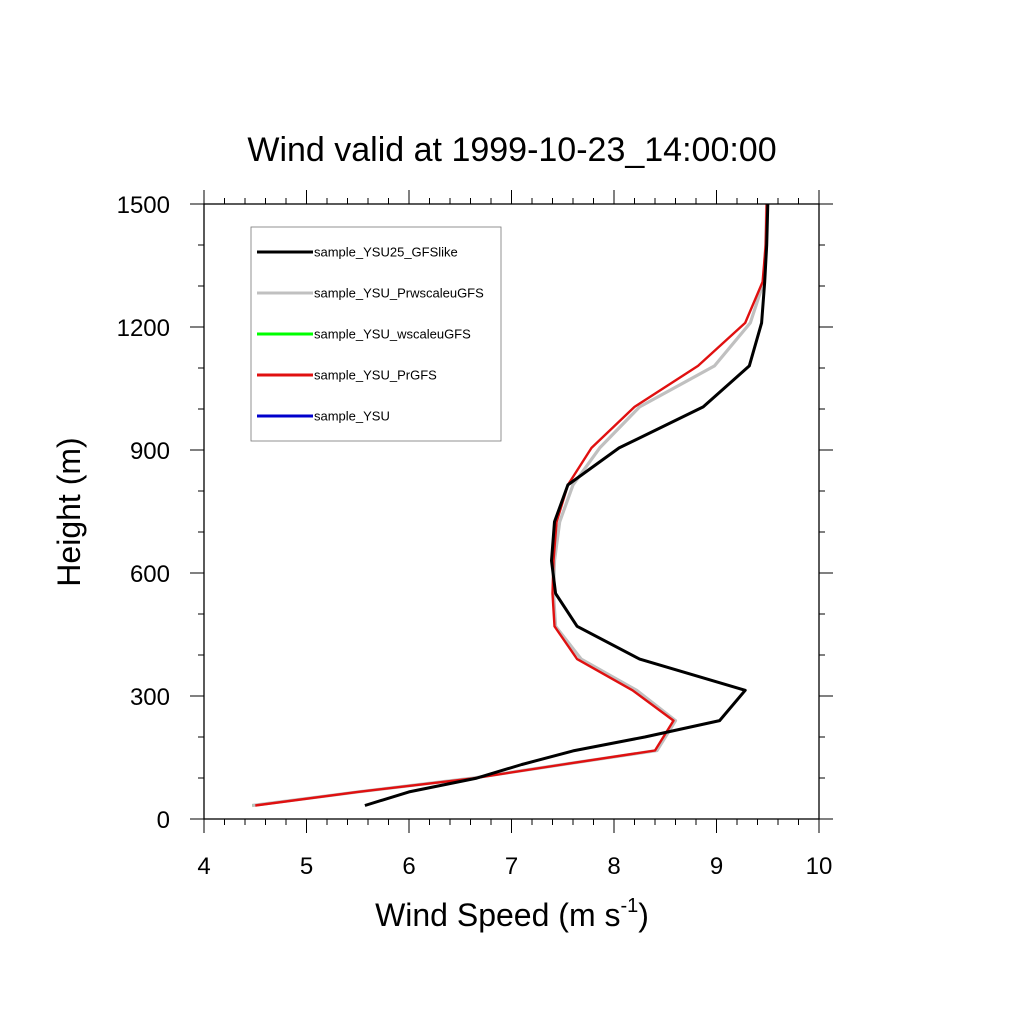  What do you see at coordinates (163, 820) in the screenshot?
I see `y-tick-label: 0` at bounding box center [163, 820].